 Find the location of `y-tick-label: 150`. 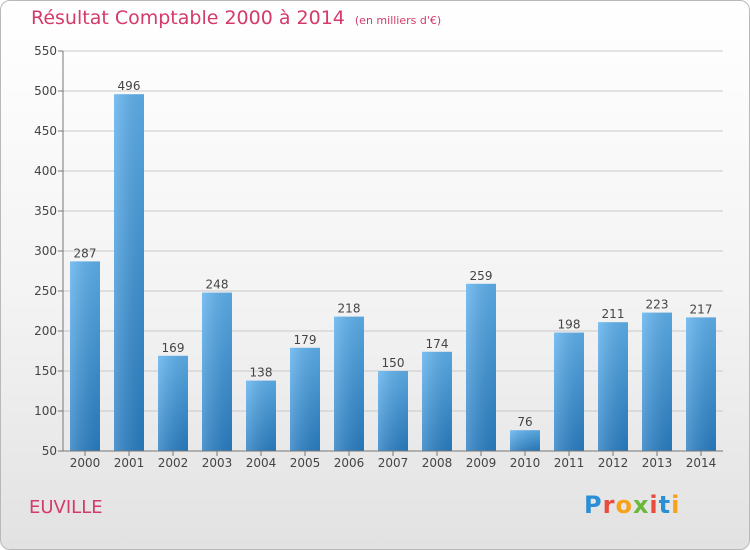

y-tick-label: 150 is located at coordinates (45, 371).